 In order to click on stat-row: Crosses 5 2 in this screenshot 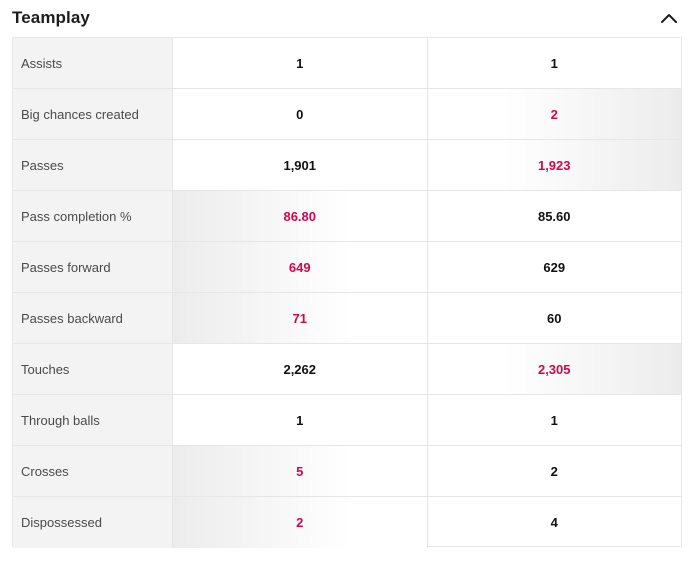, I will do `click(347, 471)`.